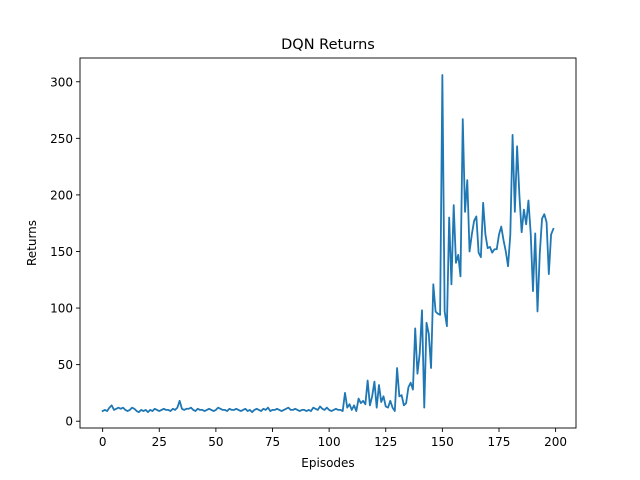 The image size is (640, 480). What do you see at coordinates (327, 463) in the screenshot?
I see `x-axis-label: Episodes` at bounding box center [327, 463].